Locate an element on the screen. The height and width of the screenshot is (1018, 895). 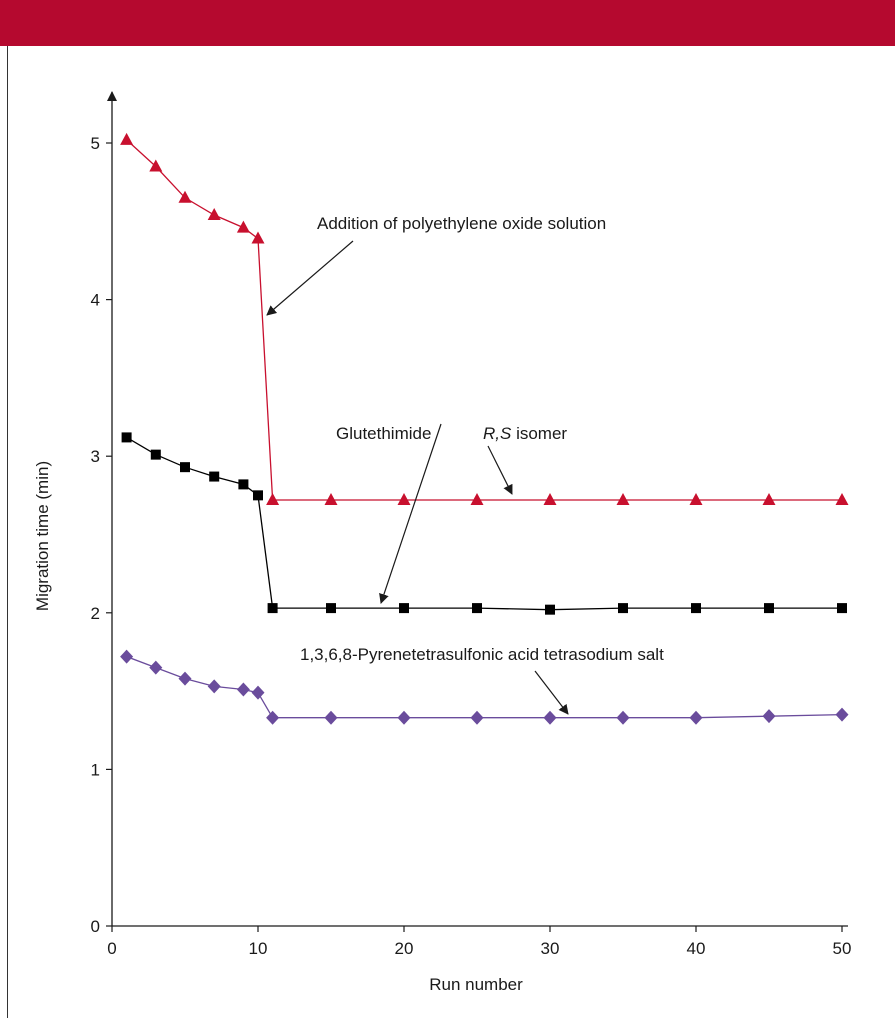
y-tick-label: 5 is located at coordinates (95, 143).